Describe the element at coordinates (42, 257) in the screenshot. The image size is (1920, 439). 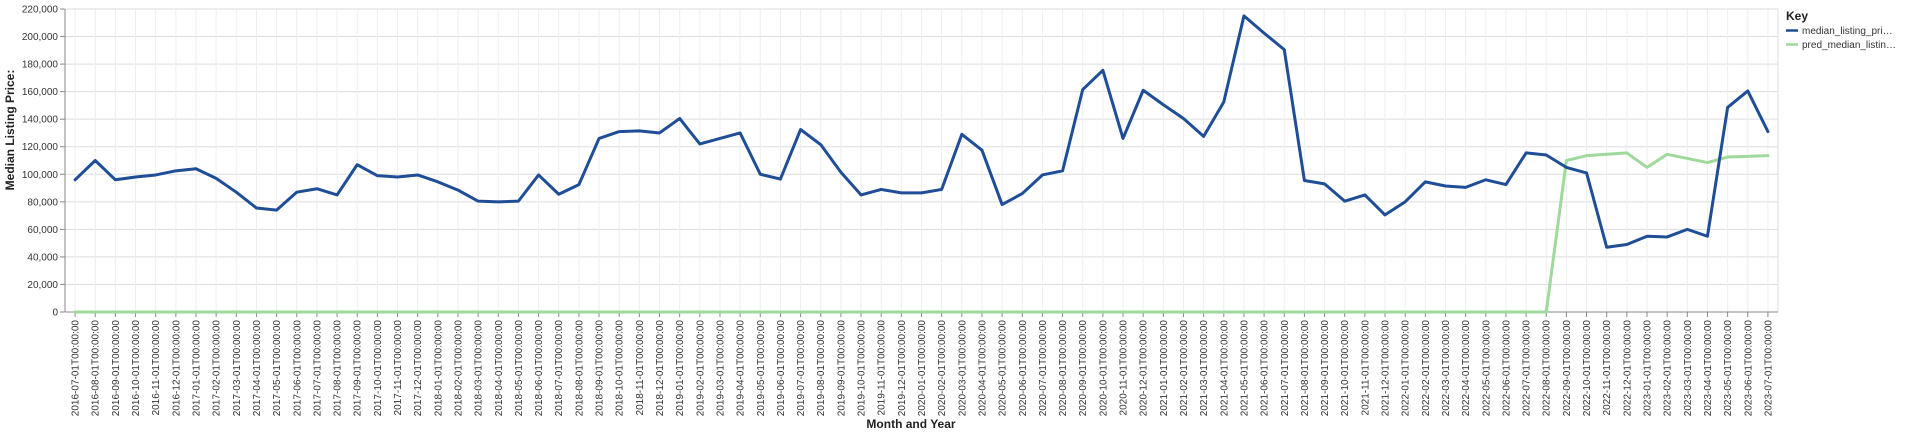
I see `y-tick-label: 40,000` at that location.